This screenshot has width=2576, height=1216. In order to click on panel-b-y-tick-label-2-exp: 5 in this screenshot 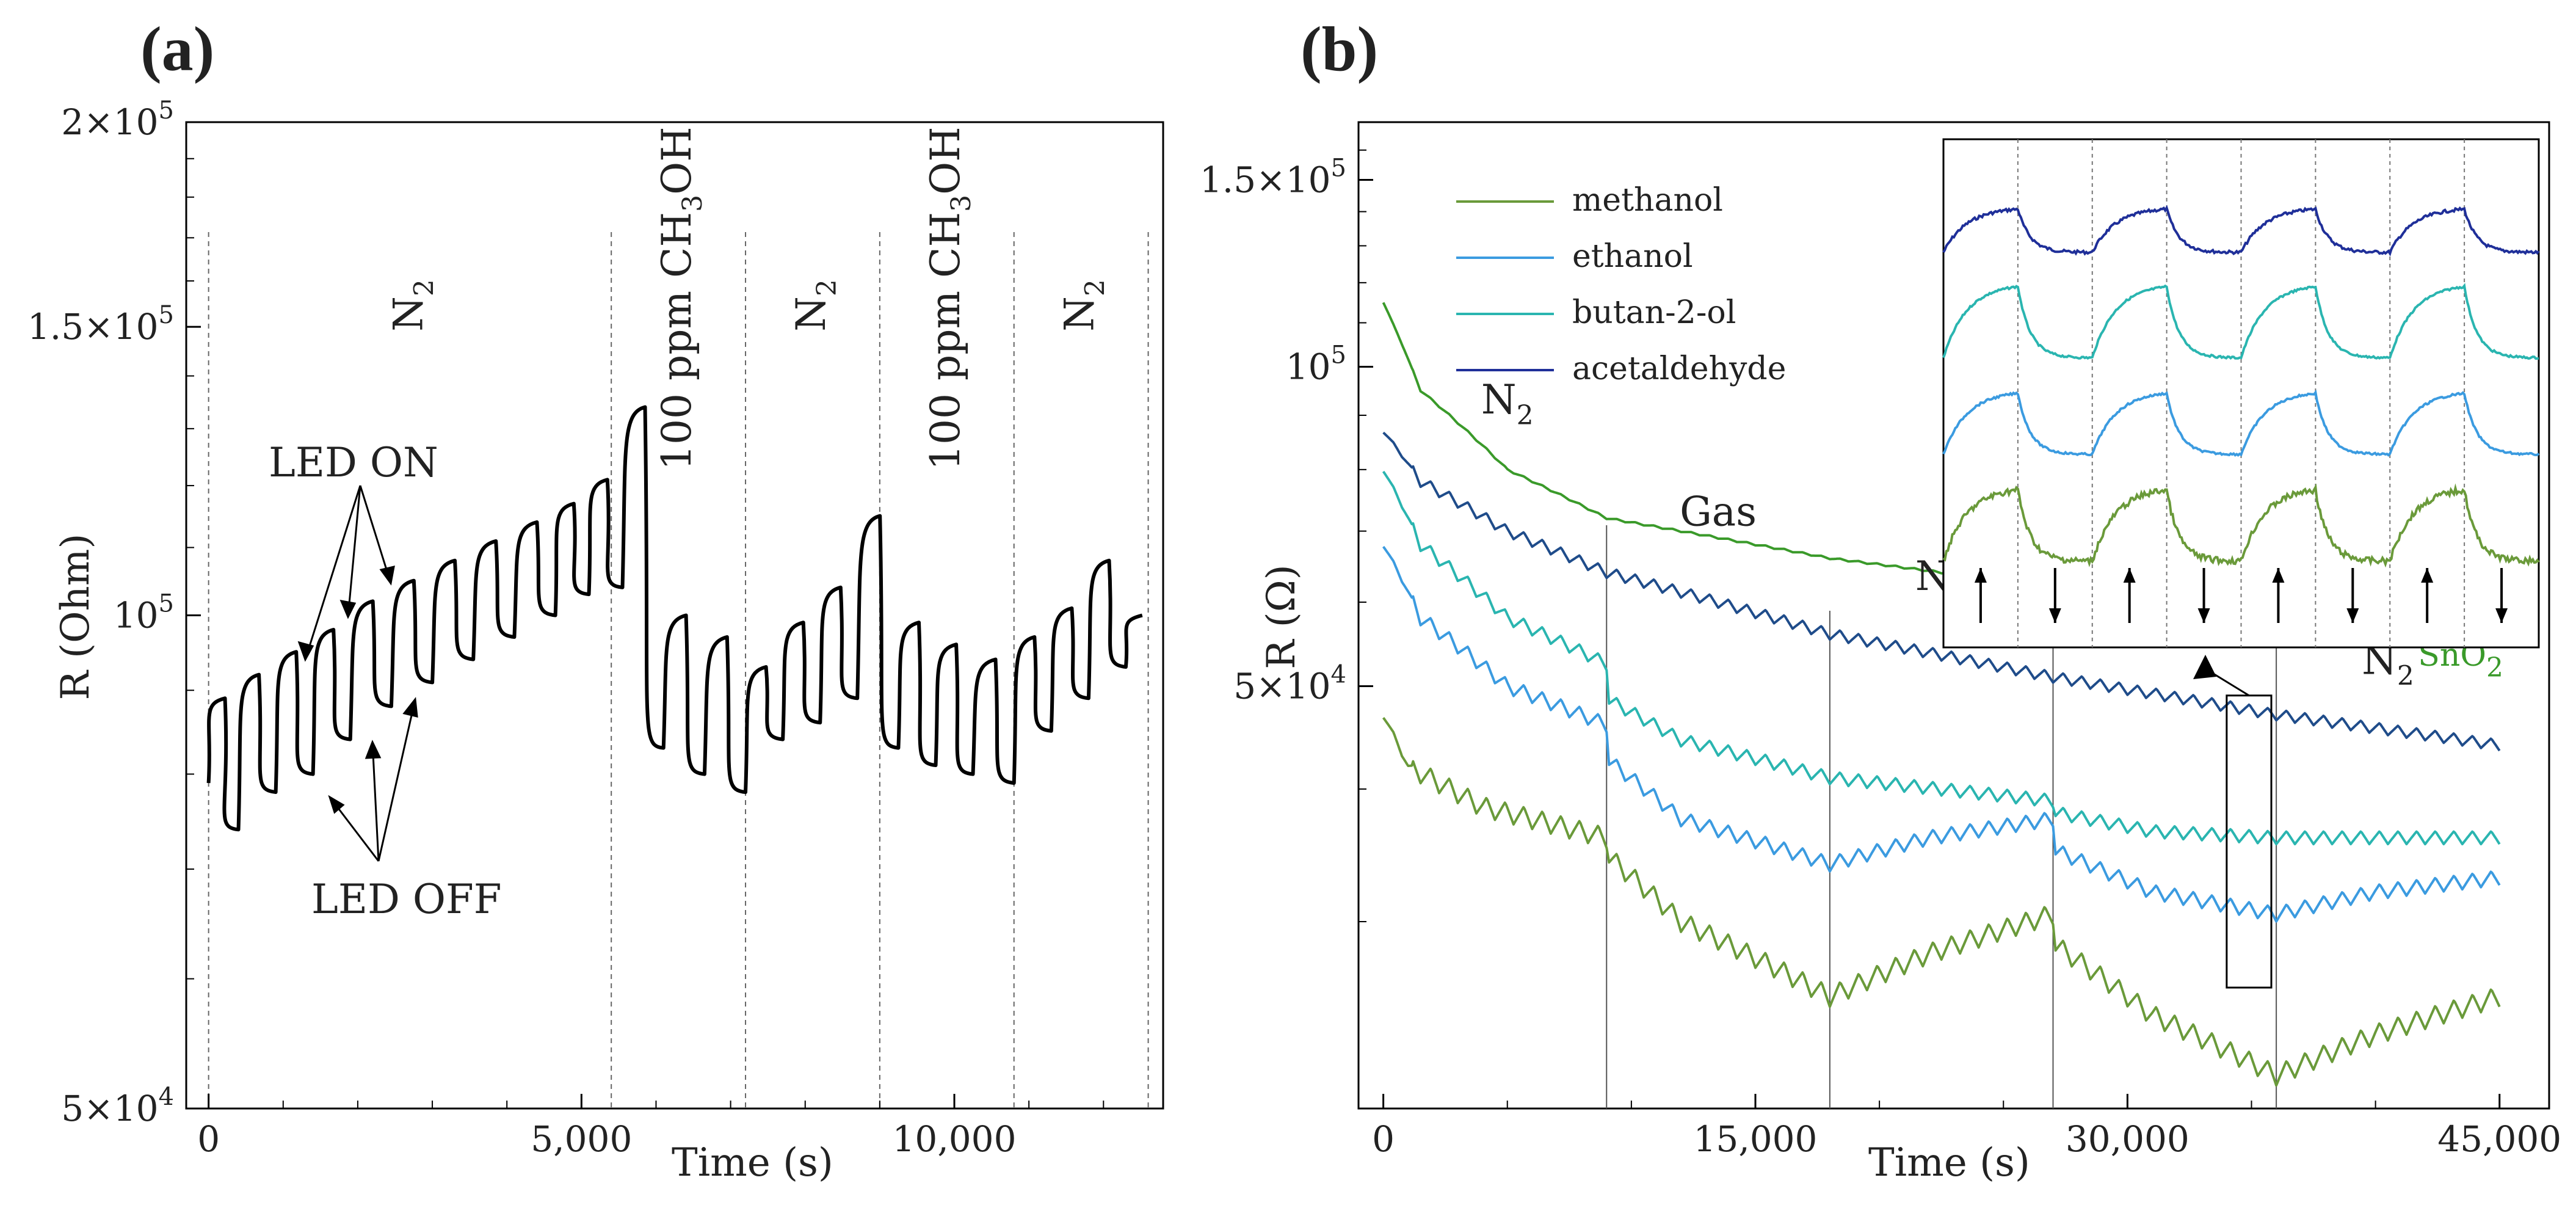, I will do `click(1338, 168)`.